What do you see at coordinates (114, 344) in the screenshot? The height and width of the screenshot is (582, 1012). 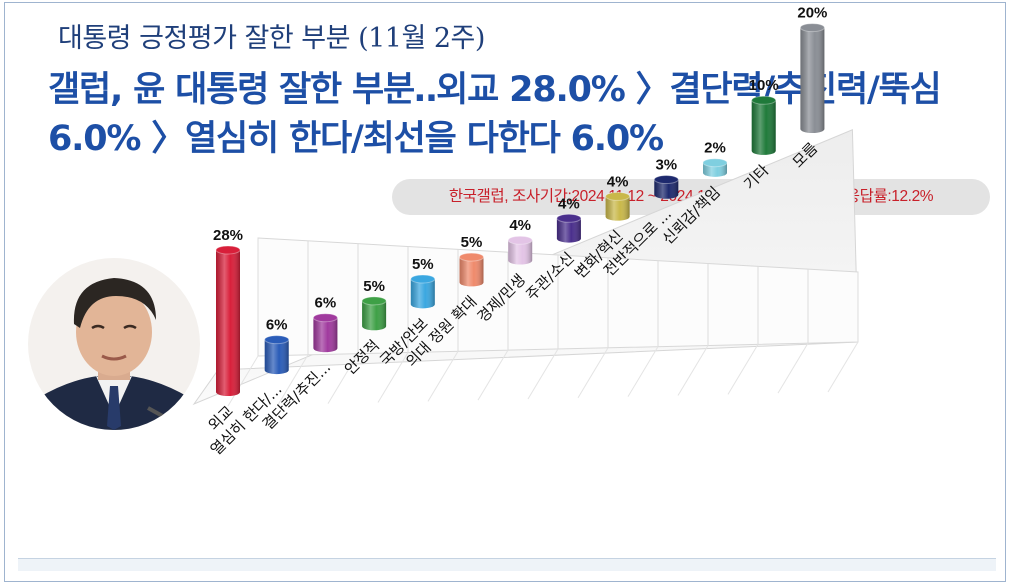 I see `person-portrait-icon` at bounding box center [114, 344].